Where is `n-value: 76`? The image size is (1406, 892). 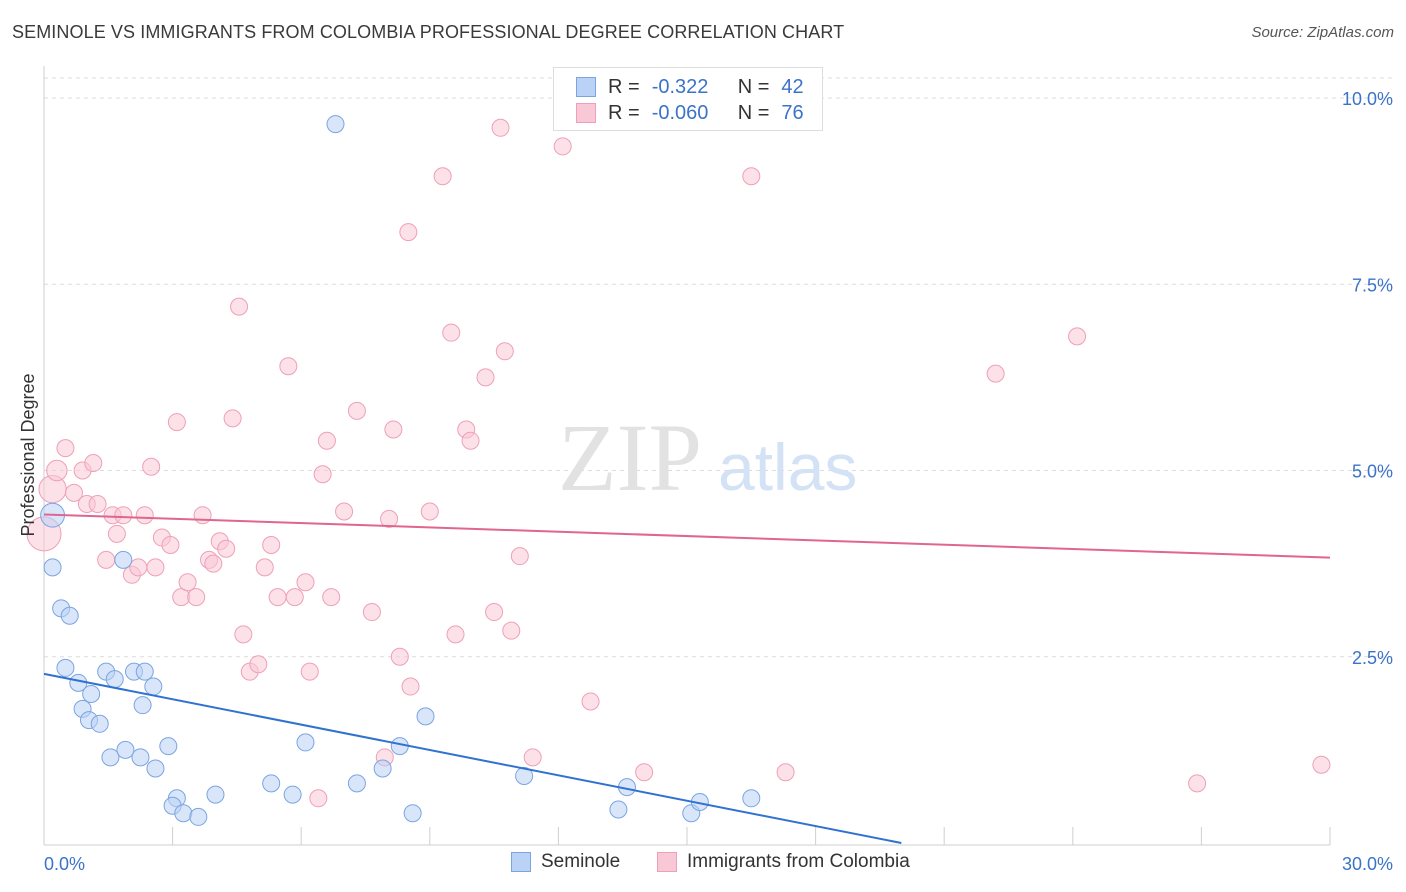 n-value: 76 is located at coordinates (792, 112).